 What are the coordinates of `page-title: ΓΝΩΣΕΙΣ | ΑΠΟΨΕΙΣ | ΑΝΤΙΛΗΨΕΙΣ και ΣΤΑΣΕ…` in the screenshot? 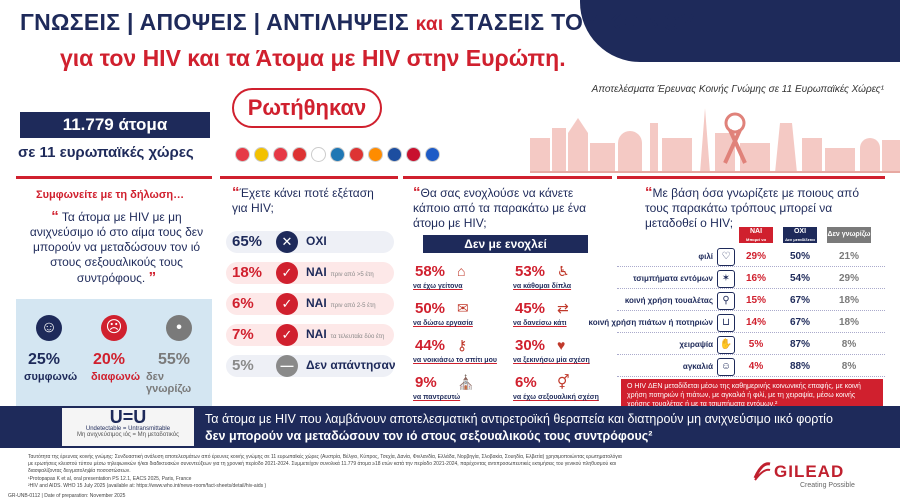 It's located at (358, 22).